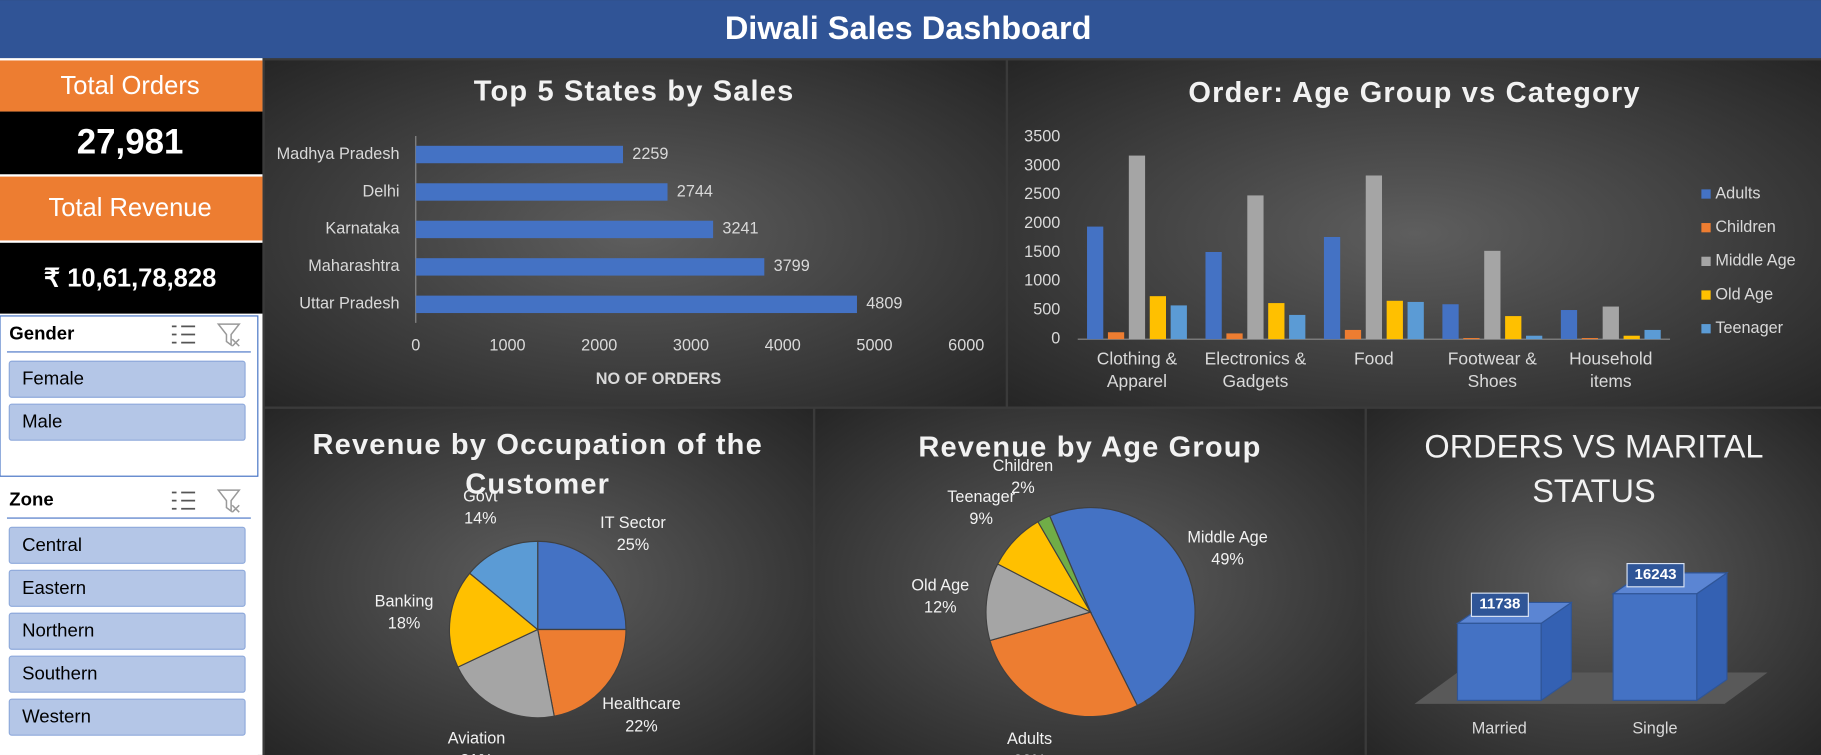  What do you see at coordinates (599, 345) in the screenshot?
I see `x-tick-label: 2000` at bounding box center [599, 345].